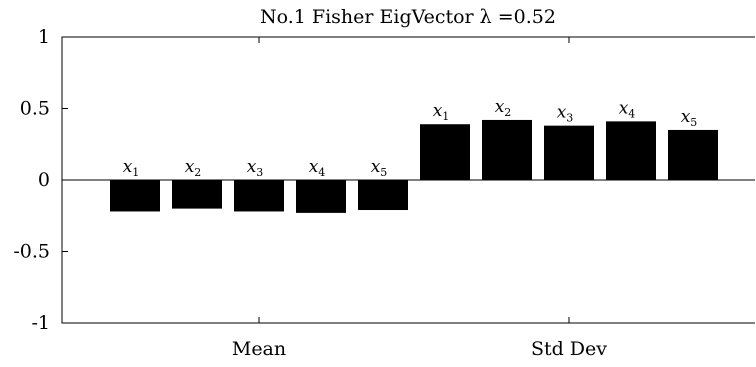 The image size is (756, 367). Describe the element at coordinates (44, 37) in the screenshot. I see `y-tick-label: 1` at that location.